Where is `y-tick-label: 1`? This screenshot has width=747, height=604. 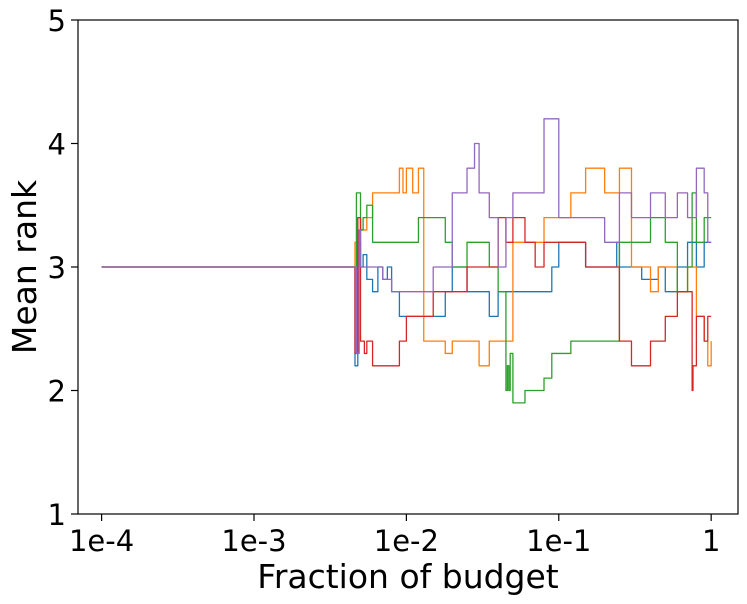 y-tick-label: 1 is located at coordinates (57, 515).